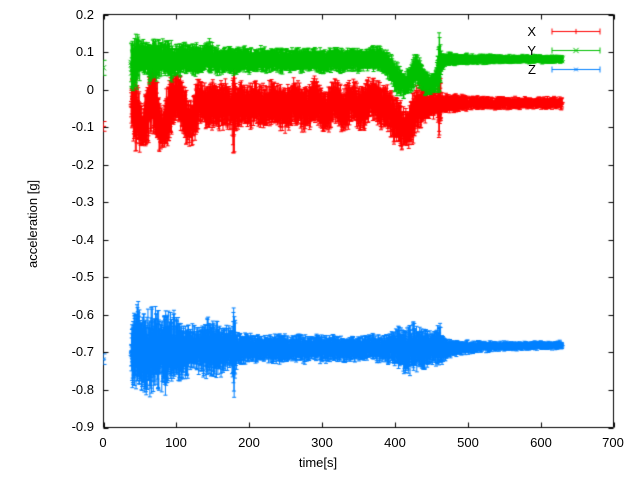 The height and width of the screenshot is (480, 640). Describe the element at coordinates (82, 201) in the screenshot. I see `y-tick-label-5: -0.3` at that location.